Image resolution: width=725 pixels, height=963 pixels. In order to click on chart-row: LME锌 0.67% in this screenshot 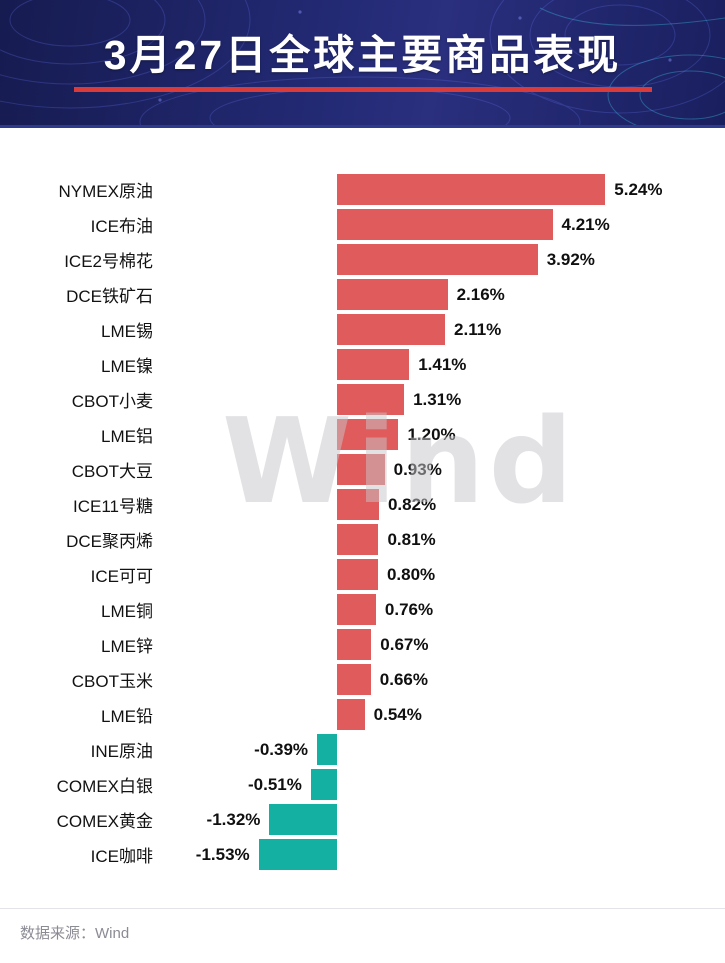, I will do `click(362, 644)`.